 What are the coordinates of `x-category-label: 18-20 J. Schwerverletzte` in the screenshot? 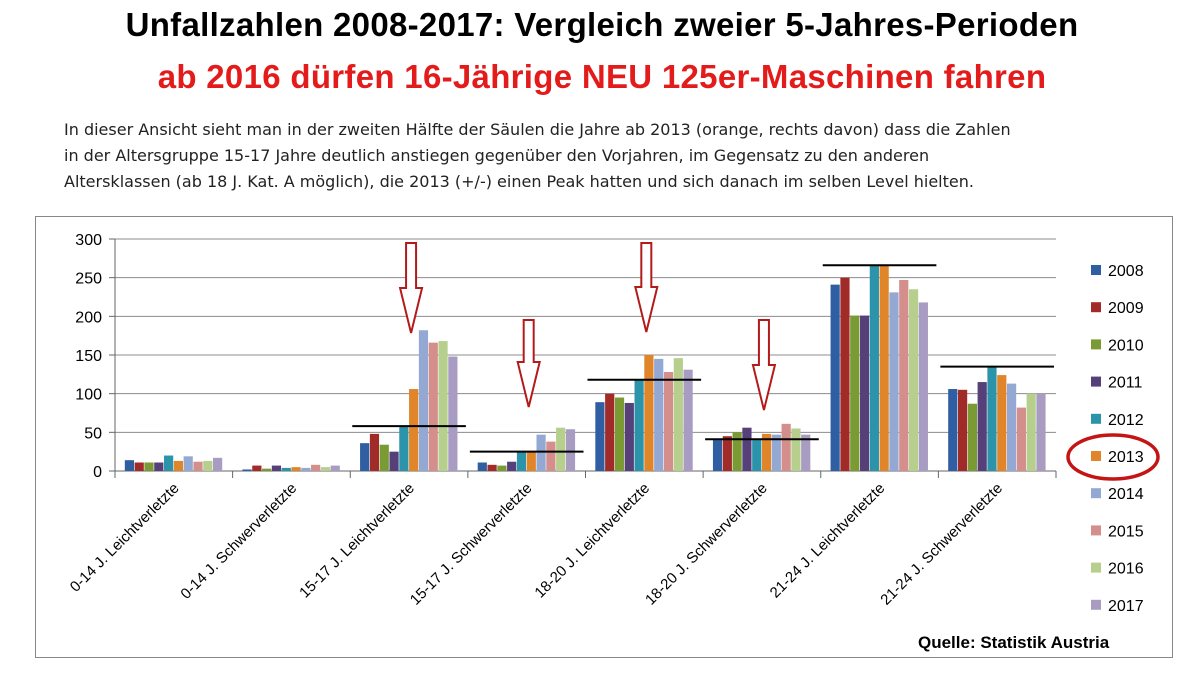 It's located at (706, 544).